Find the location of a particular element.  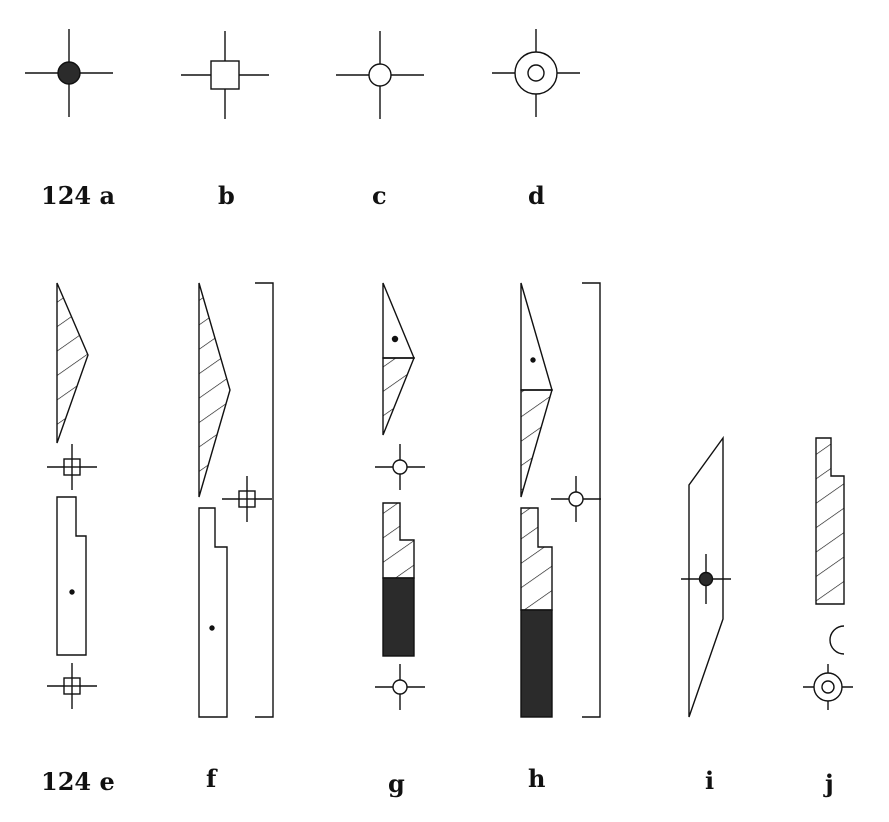

j-open-c-arc is located at coordinates (837, 640).